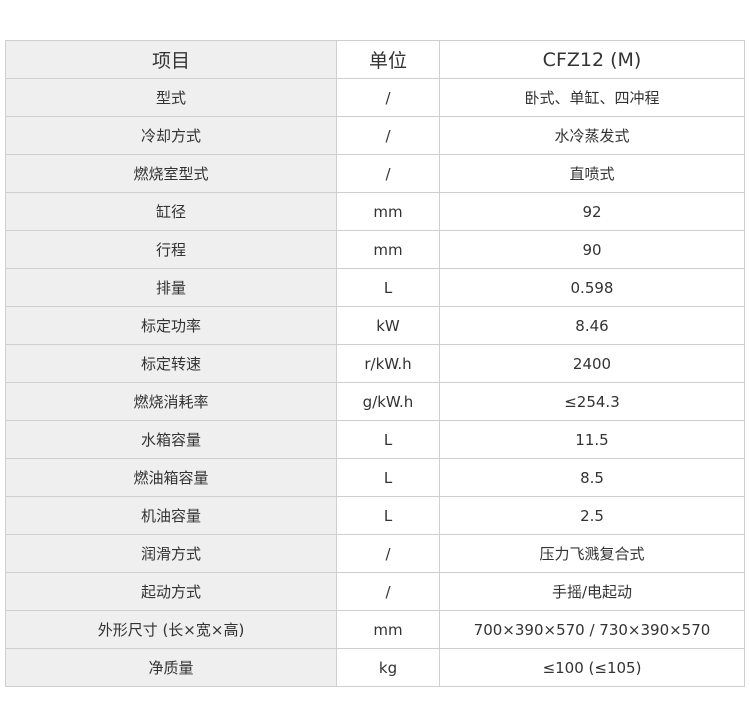 The image size is (750, 727). I want to click on header-row: 项目 单位 CFZ12 (M), so click(375, 59).